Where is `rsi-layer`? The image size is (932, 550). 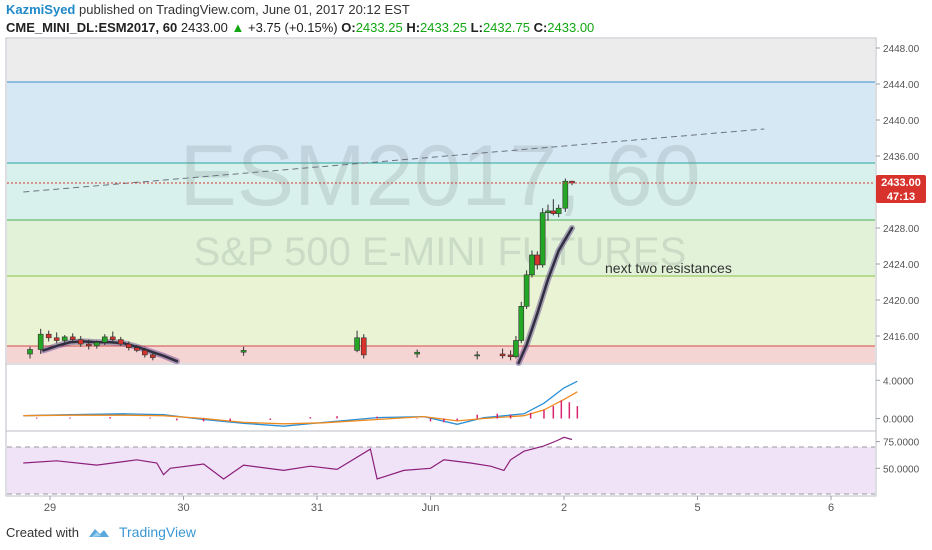 rsi-layer is located at coordinates (298, 458).